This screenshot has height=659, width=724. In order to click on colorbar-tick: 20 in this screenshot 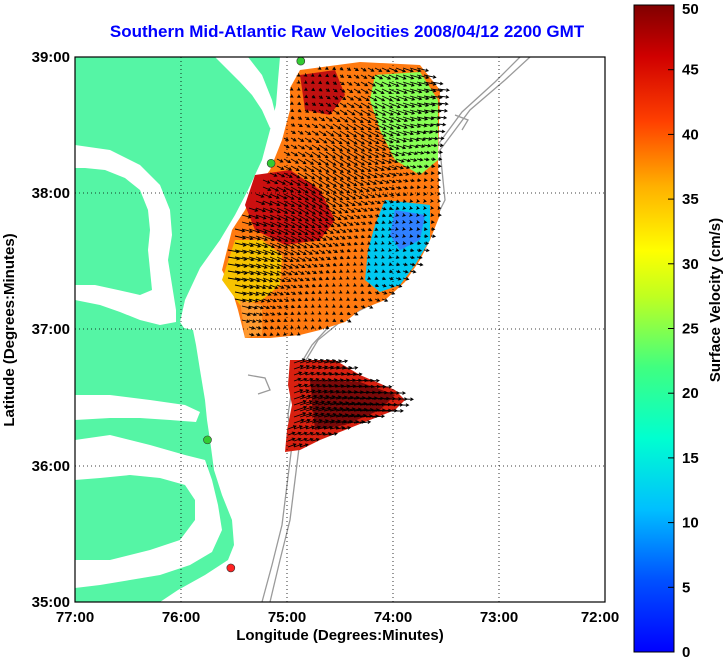, I will do `click(690, 393)`.